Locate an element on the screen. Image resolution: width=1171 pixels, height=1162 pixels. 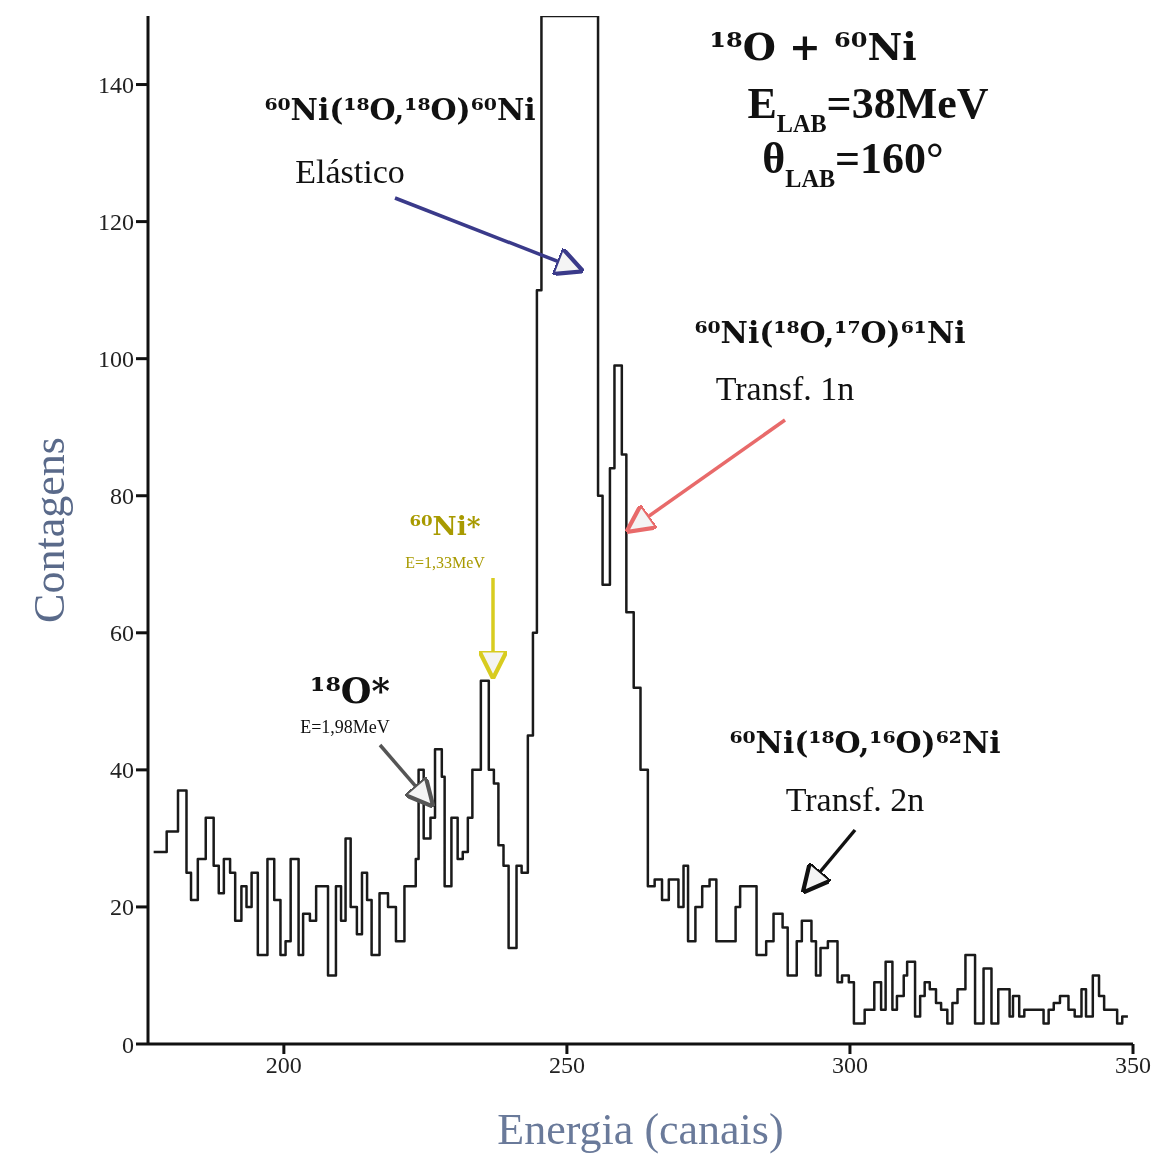
annotation: ¹⁸O + ⁶⁰Ni is located at coordinates (813, 46).